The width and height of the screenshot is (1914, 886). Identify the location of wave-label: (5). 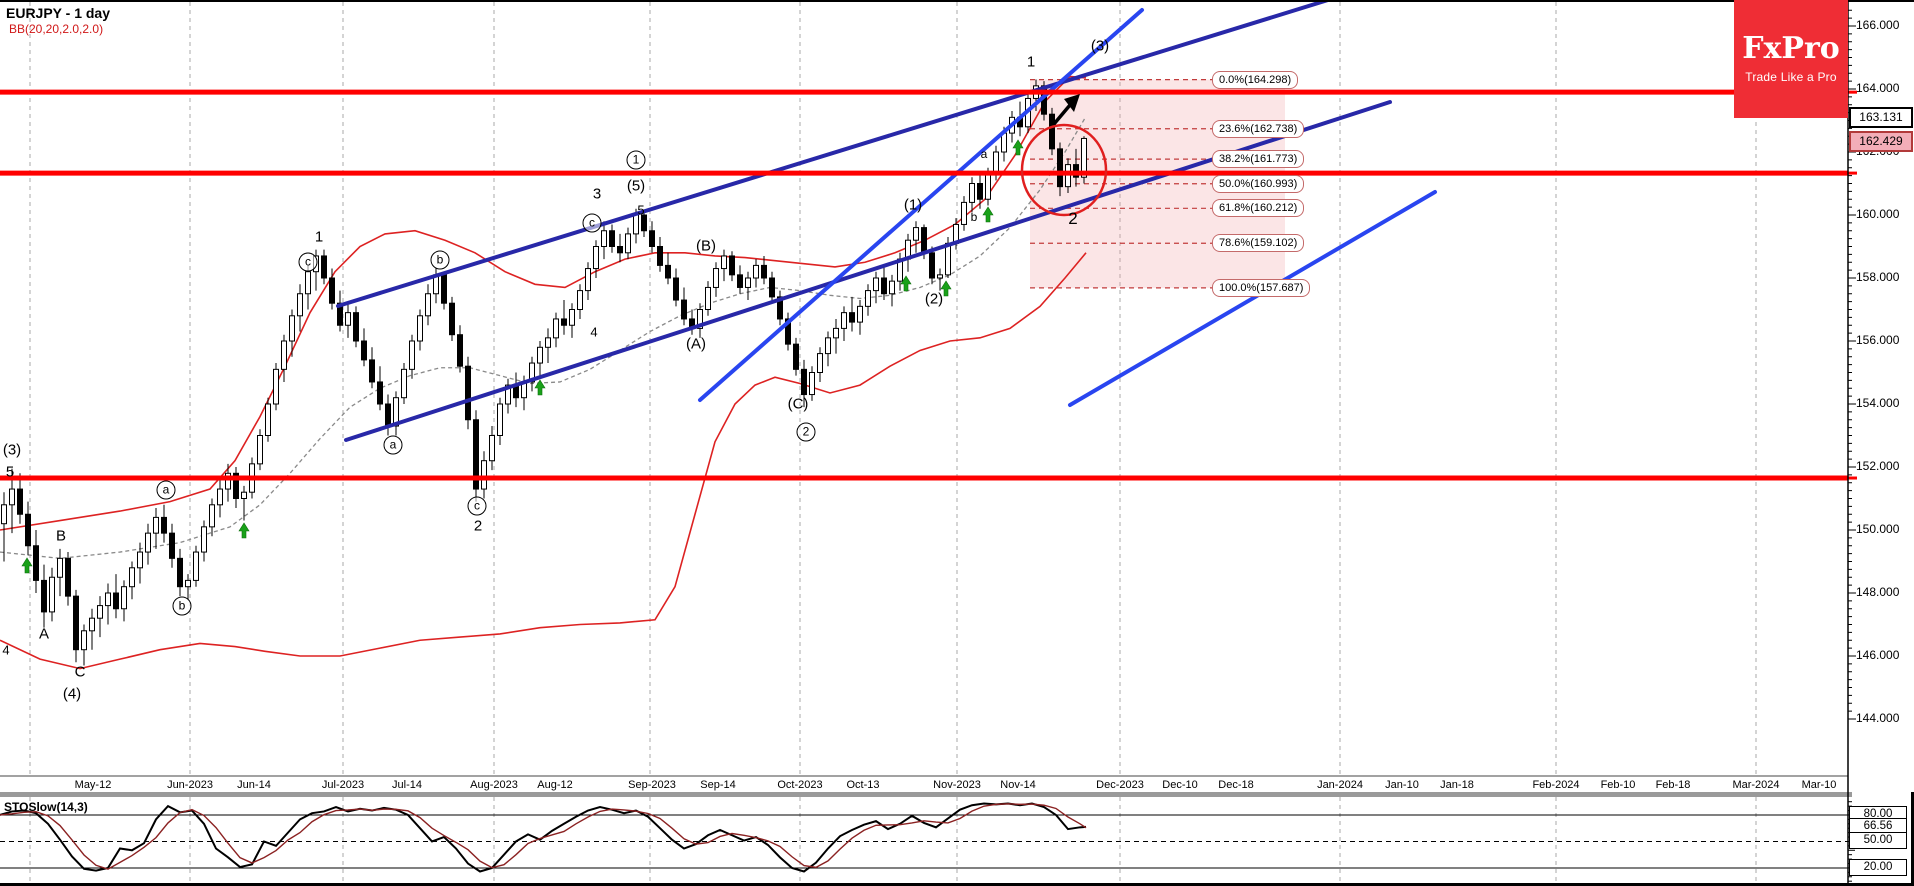
(636, 186).